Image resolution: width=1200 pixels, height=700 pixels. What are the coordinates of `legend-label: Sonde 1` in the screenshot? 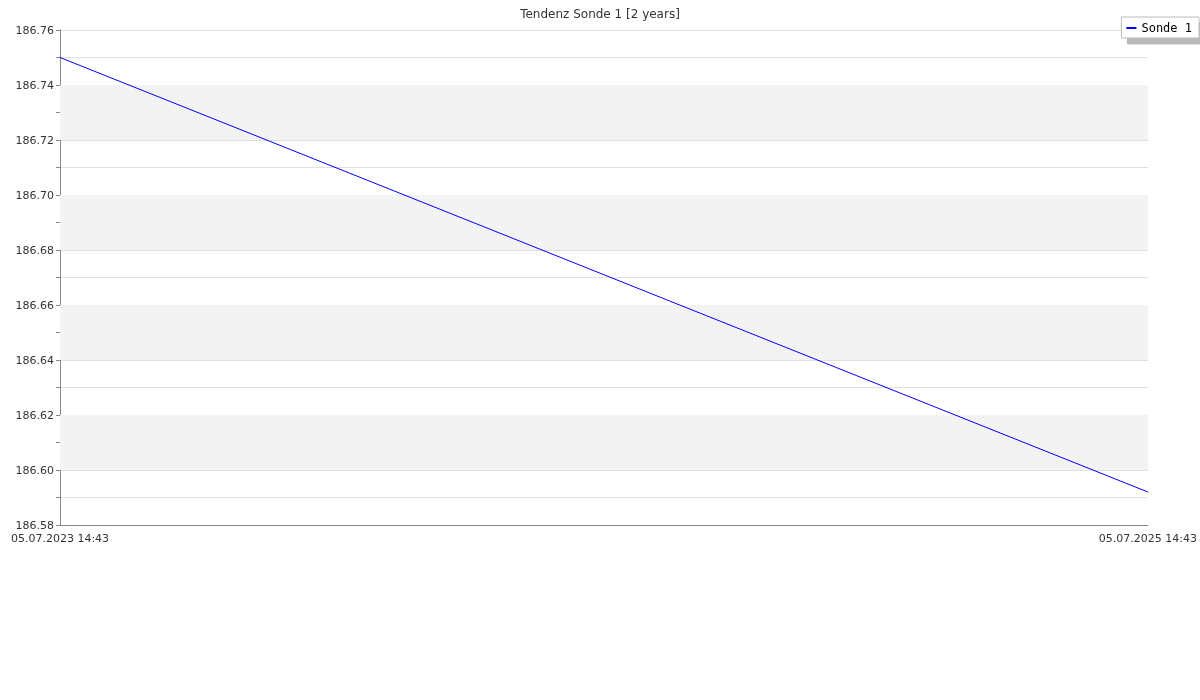 It's located at (1167, 28).